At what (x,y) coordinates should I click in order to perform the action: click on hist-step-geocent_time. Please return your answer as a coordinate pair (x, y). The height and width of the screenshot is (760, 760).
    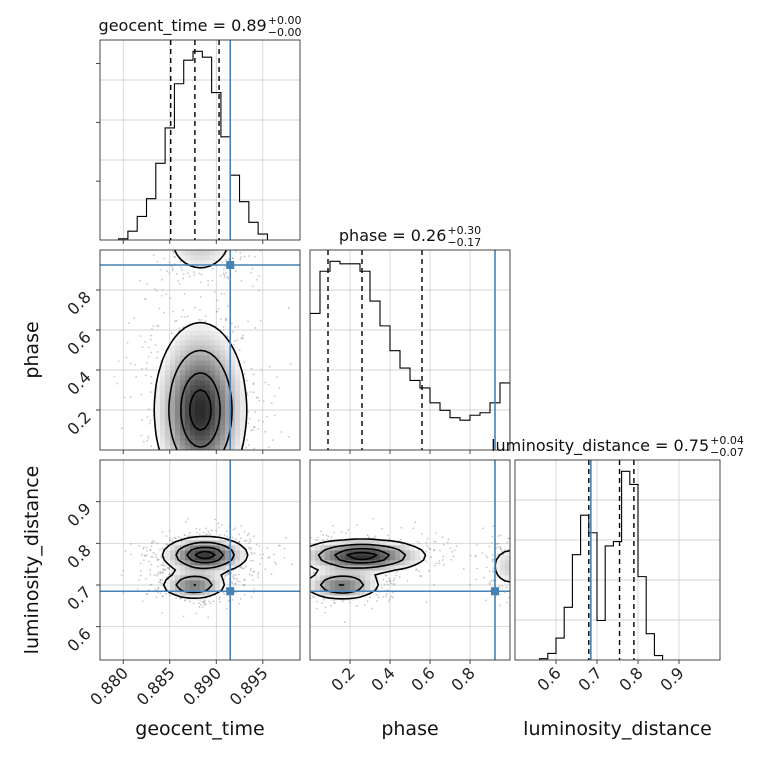
    Looking at the image, I should click on (193, 145).